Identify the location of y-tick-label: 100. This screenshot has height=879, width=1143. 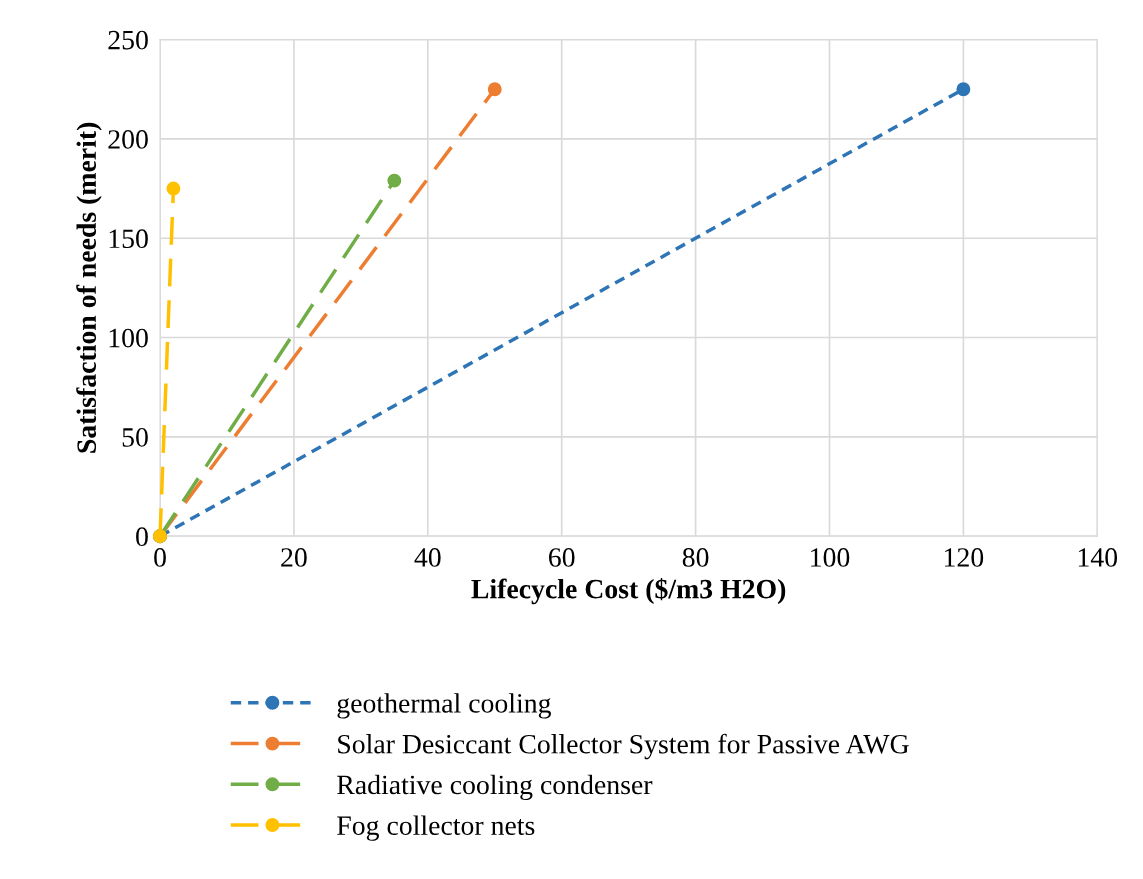
(128, 338).